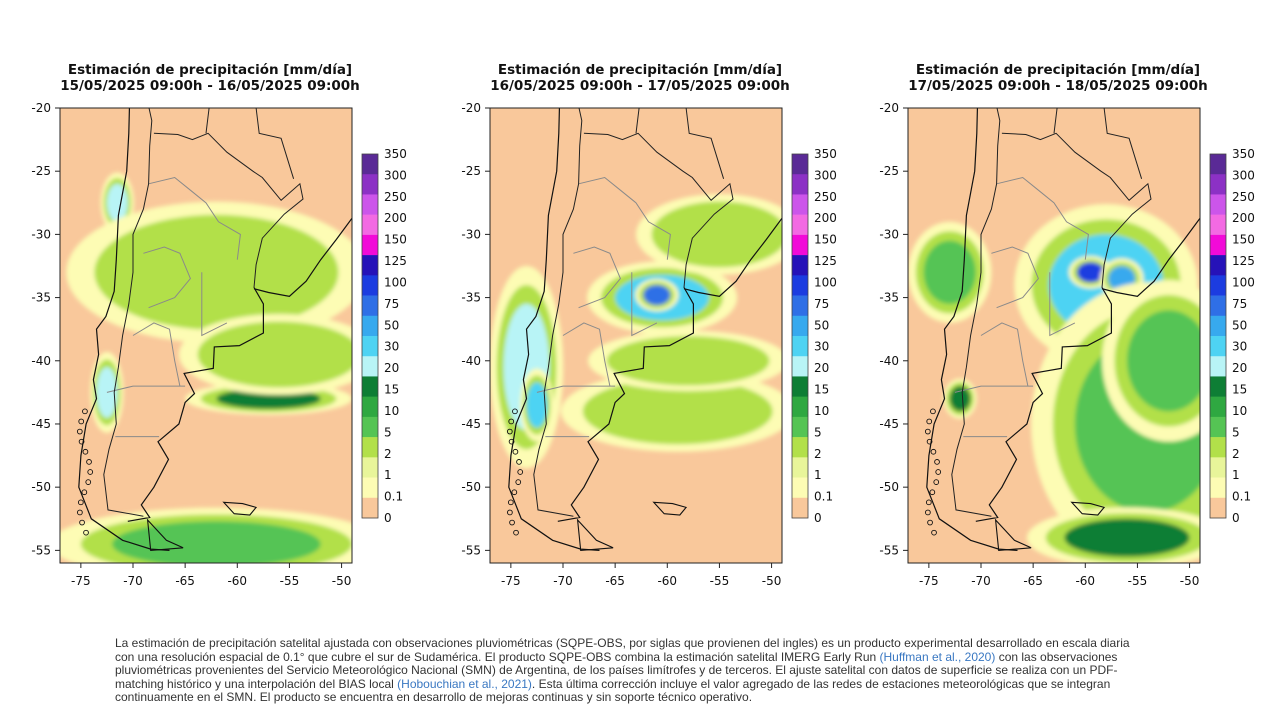 Image resolution: width=1280 pixels, height=720 pixels. What do you see at coordinates (195, 404) in the screenshot?
I see `coastline` at bounding box center [195, 404].